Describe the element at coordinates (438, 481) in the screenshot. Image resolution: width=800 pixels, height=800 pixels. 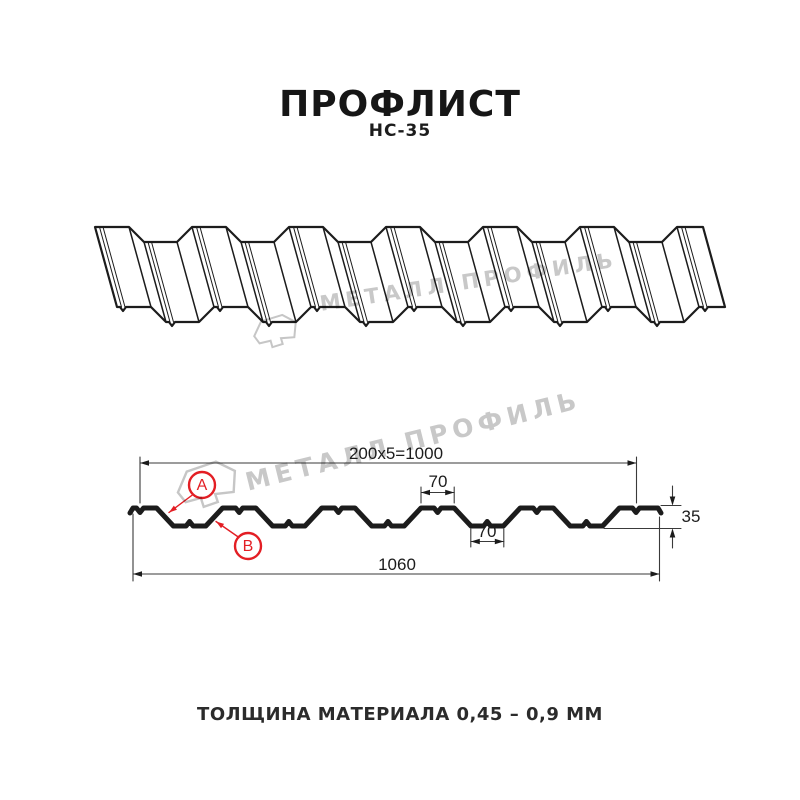
I see `dim-label-crest-width: 70` at that location.